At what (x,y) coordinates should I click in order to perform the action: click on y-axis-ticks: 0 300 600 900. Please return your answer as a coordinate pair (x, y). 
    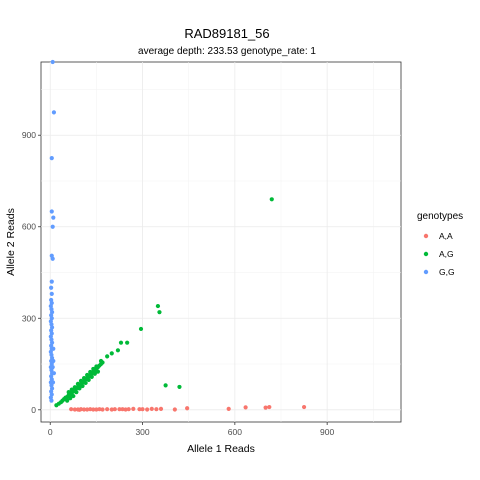
    Looking at the image, I should click on (31, 272).